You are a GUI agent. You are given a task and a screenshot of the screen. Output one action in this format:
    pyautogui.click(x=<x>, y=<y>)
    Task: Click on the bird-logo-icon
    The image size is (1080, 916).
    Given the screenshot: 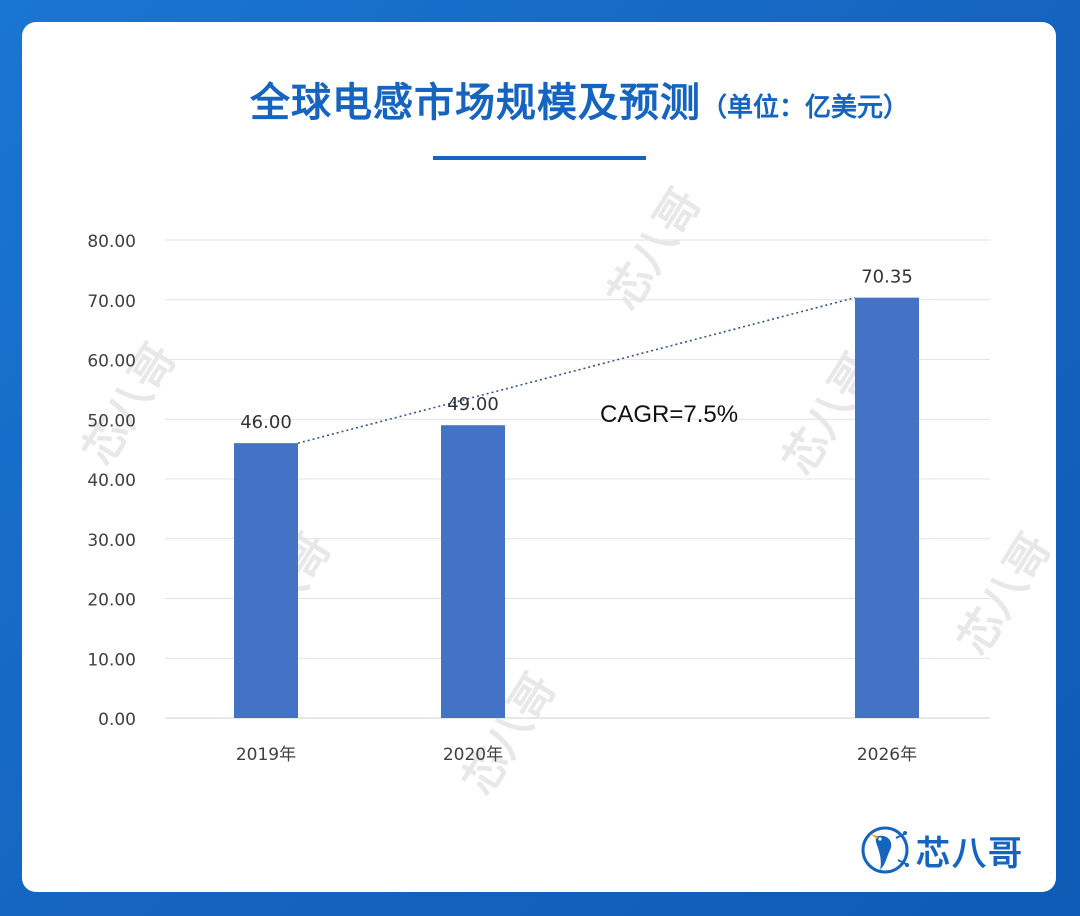 What is the action you would take?
    pyautogui.click(x=885, y=850)
    